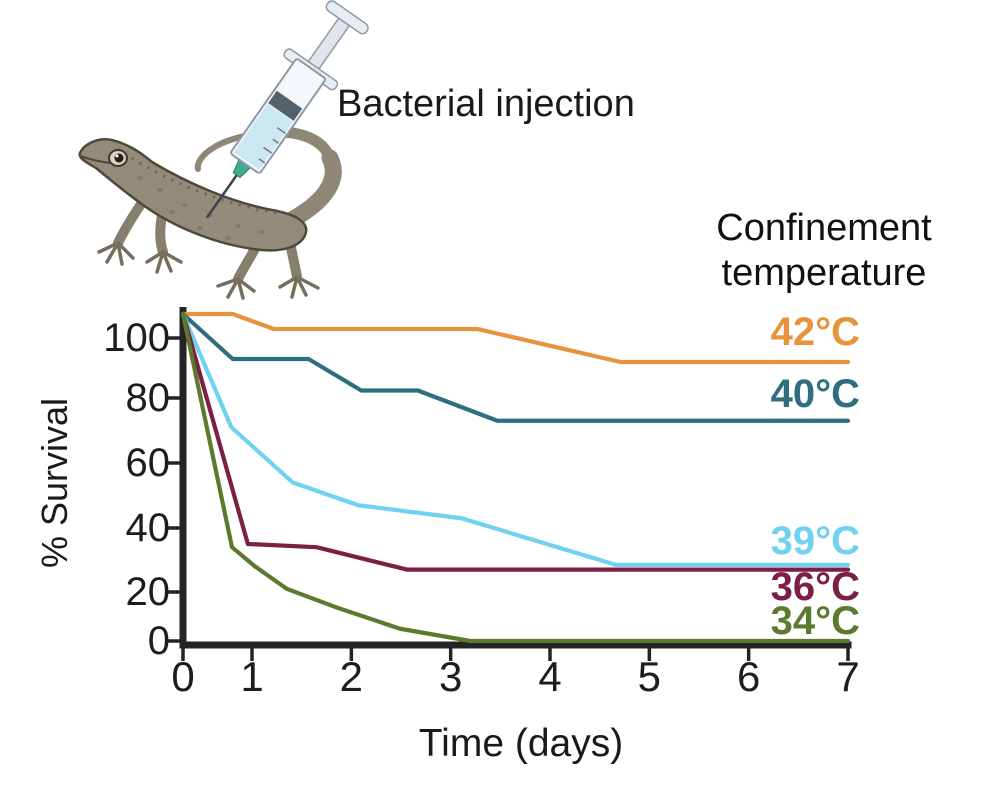 Image resolution: width=988 pixels, height=788 pixels. I want to click on lizard-icon, so click(210, 213).